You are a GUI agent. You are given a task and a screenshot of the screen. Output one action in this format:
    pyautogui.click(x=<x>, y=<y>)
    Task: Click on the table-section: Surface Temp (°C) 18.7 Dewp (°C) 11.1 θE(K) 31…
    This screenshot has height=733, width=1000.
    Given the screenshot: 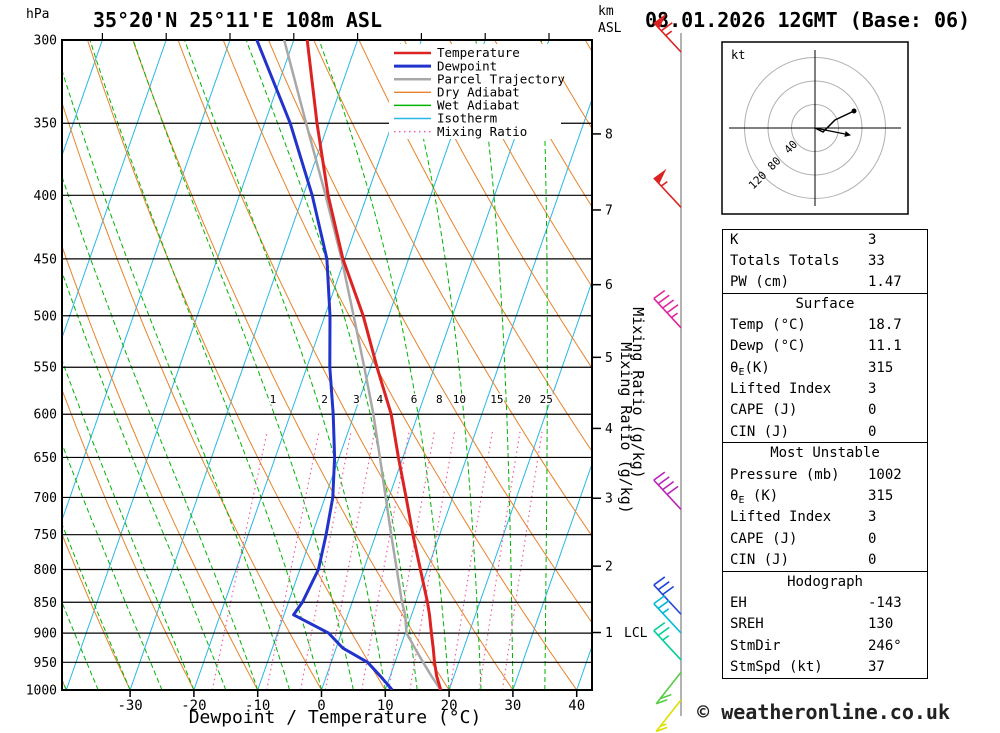 What is the action you would take?
    pyautogui.click(x=825, y=368)
    